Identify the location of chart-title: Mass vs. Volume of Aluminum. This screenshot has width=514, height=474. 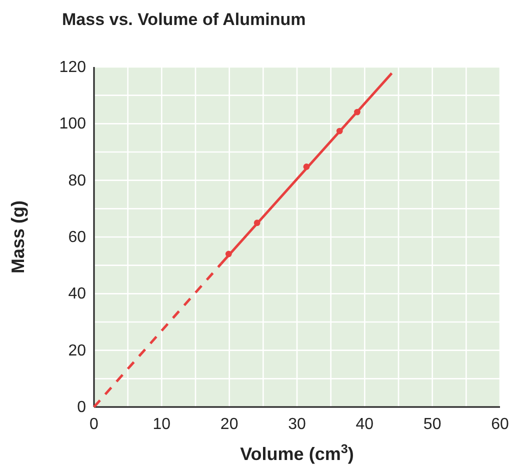
(184, 19).